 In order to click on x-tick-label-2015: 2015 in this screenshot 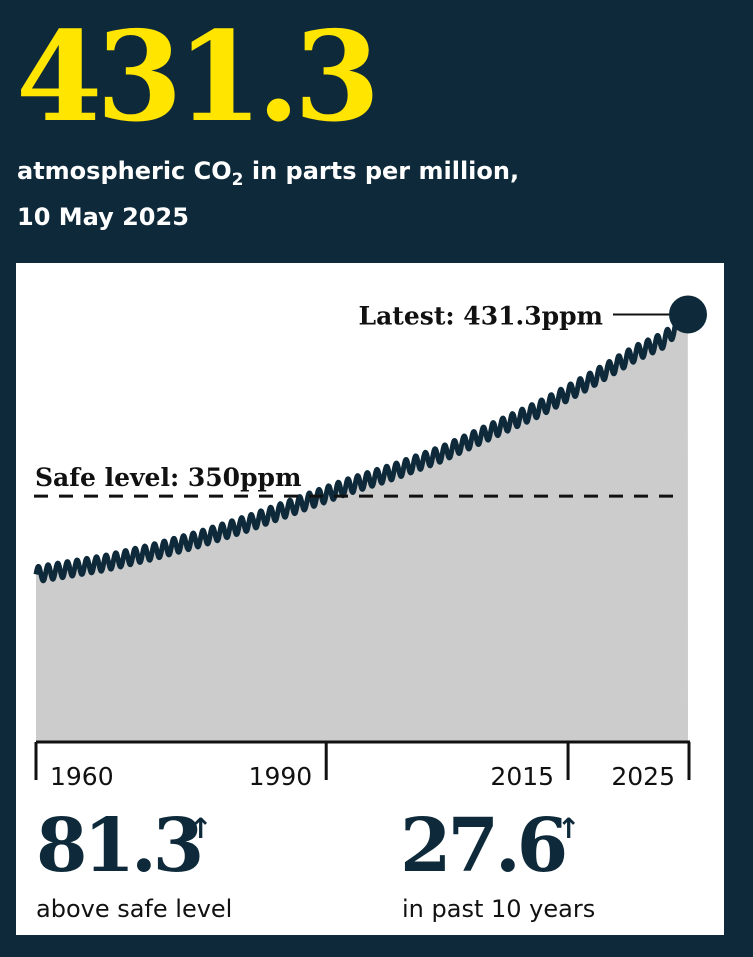, I will do `click(522, 776)`.